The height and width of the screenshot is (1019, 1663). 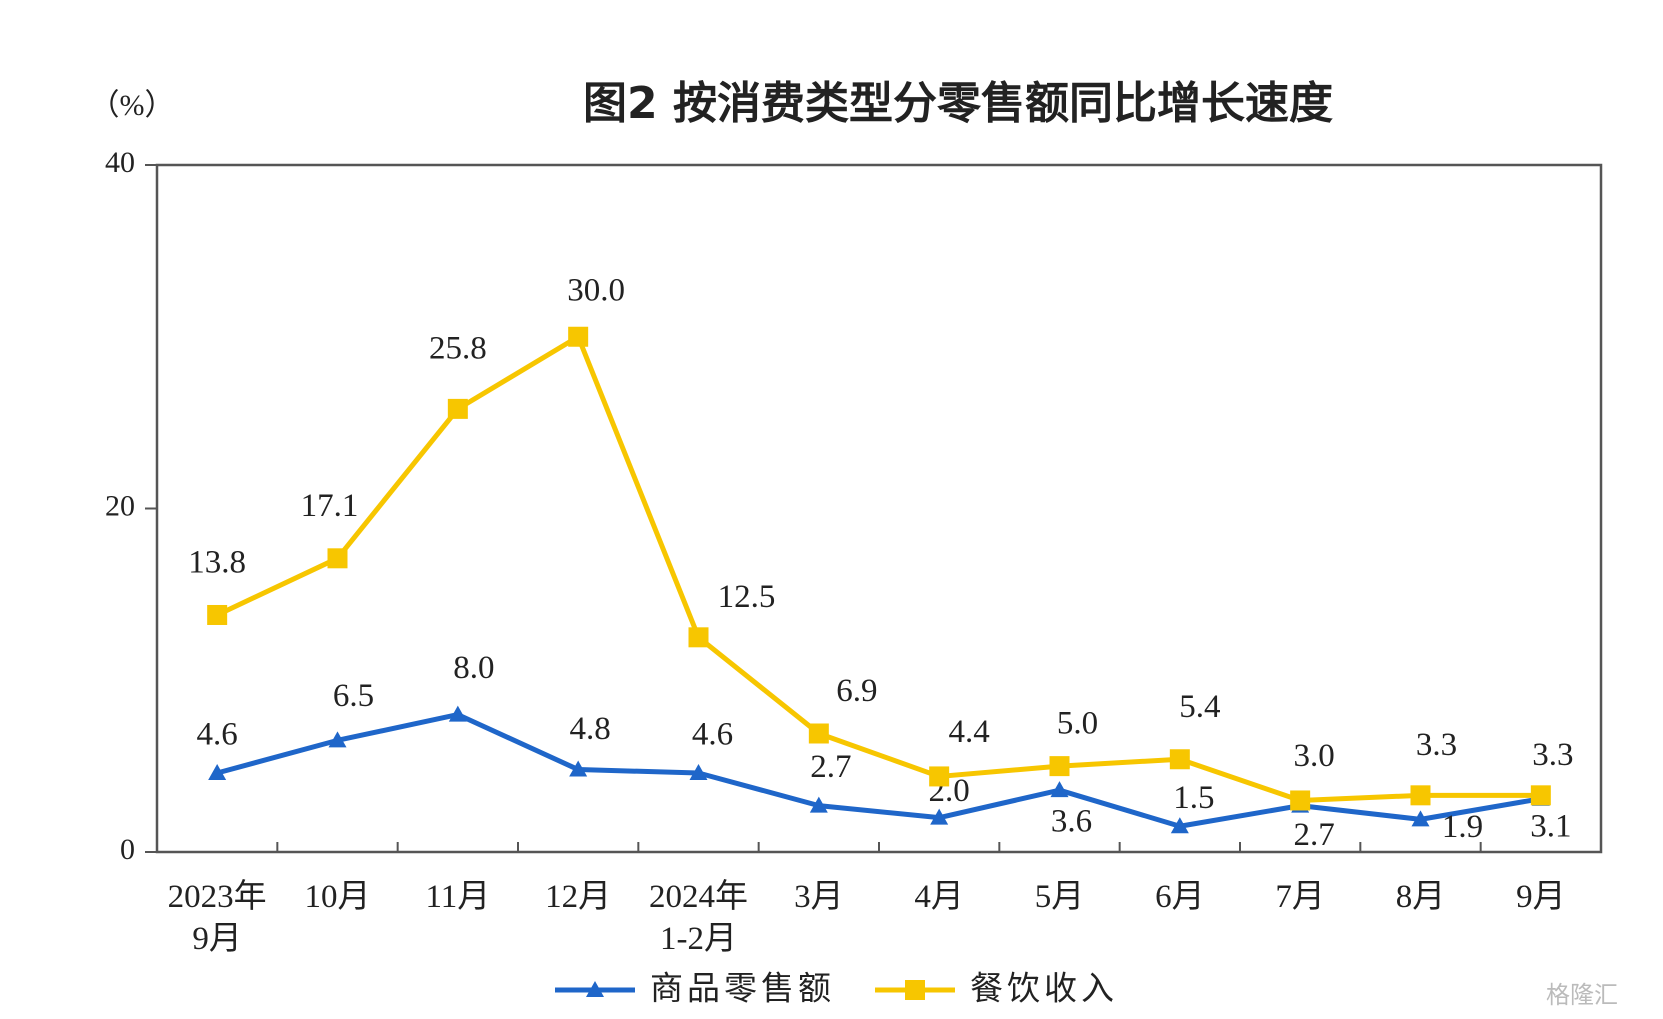 What do you see at coordinates (1420, 897) in the screenshot?
I see `x-tick-label: 8月` at bounding box center [1420, 897].